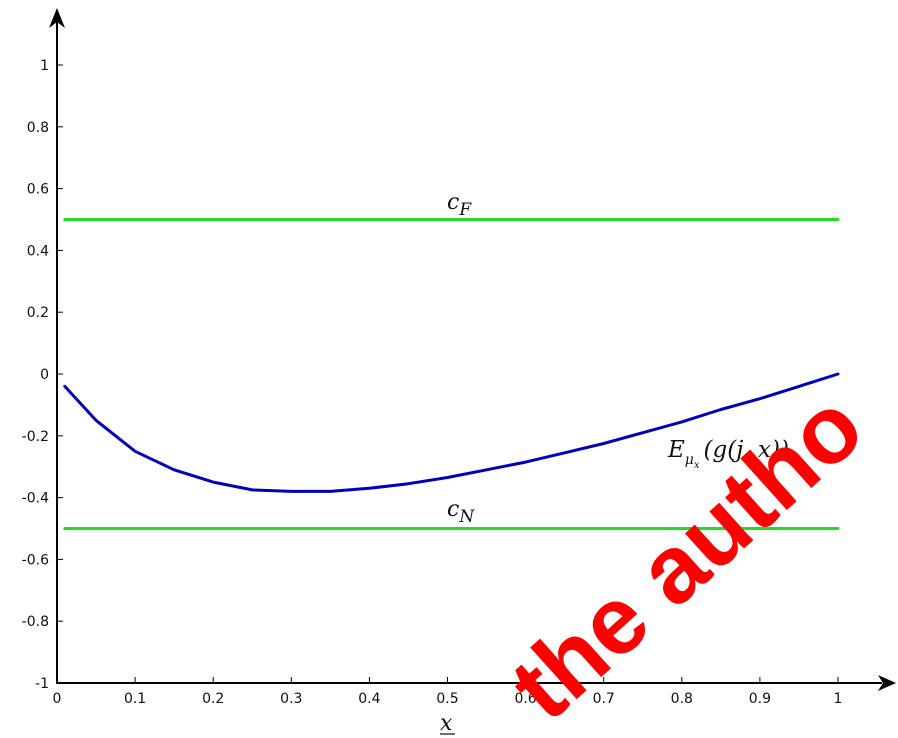 This screenshot has width=898, height=738. I want to click on cn-label-sub: N, so click(466, 517).